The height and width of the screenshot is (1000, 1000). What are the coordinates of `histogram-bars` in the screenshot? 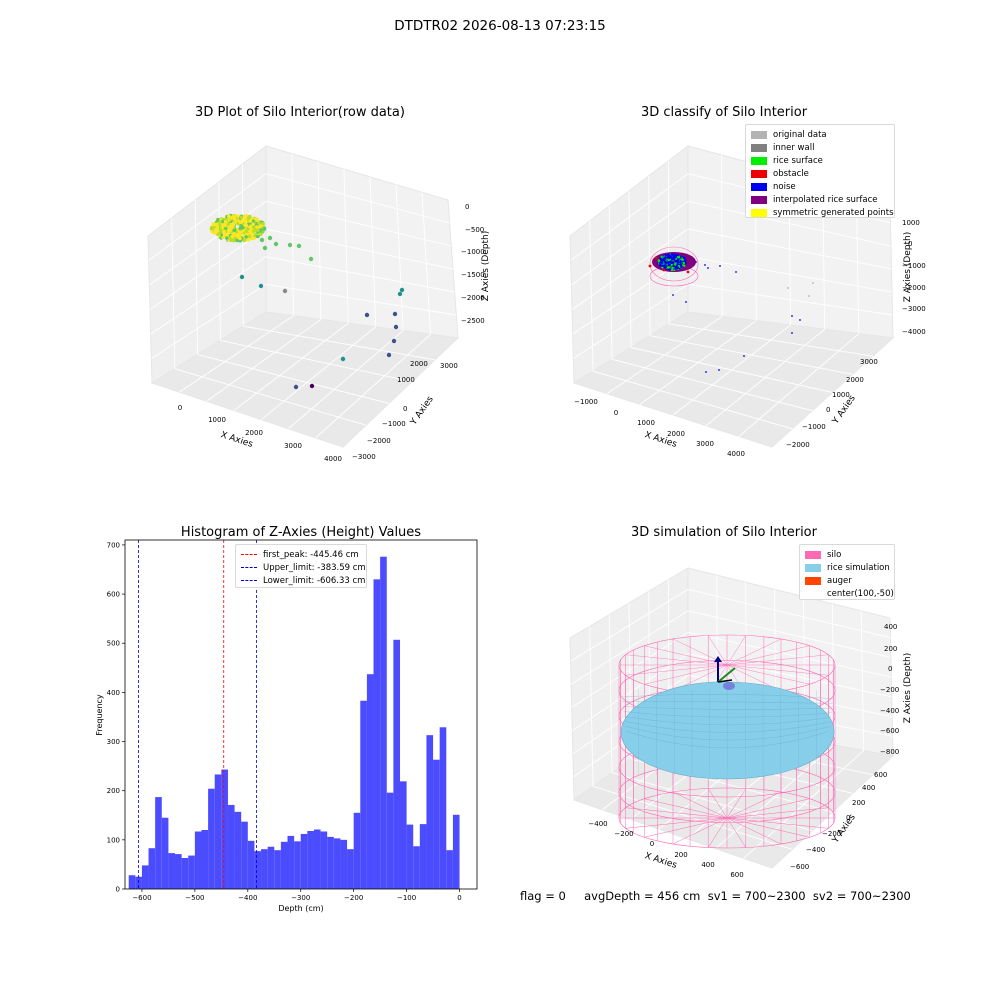 It's located at (294, 722).